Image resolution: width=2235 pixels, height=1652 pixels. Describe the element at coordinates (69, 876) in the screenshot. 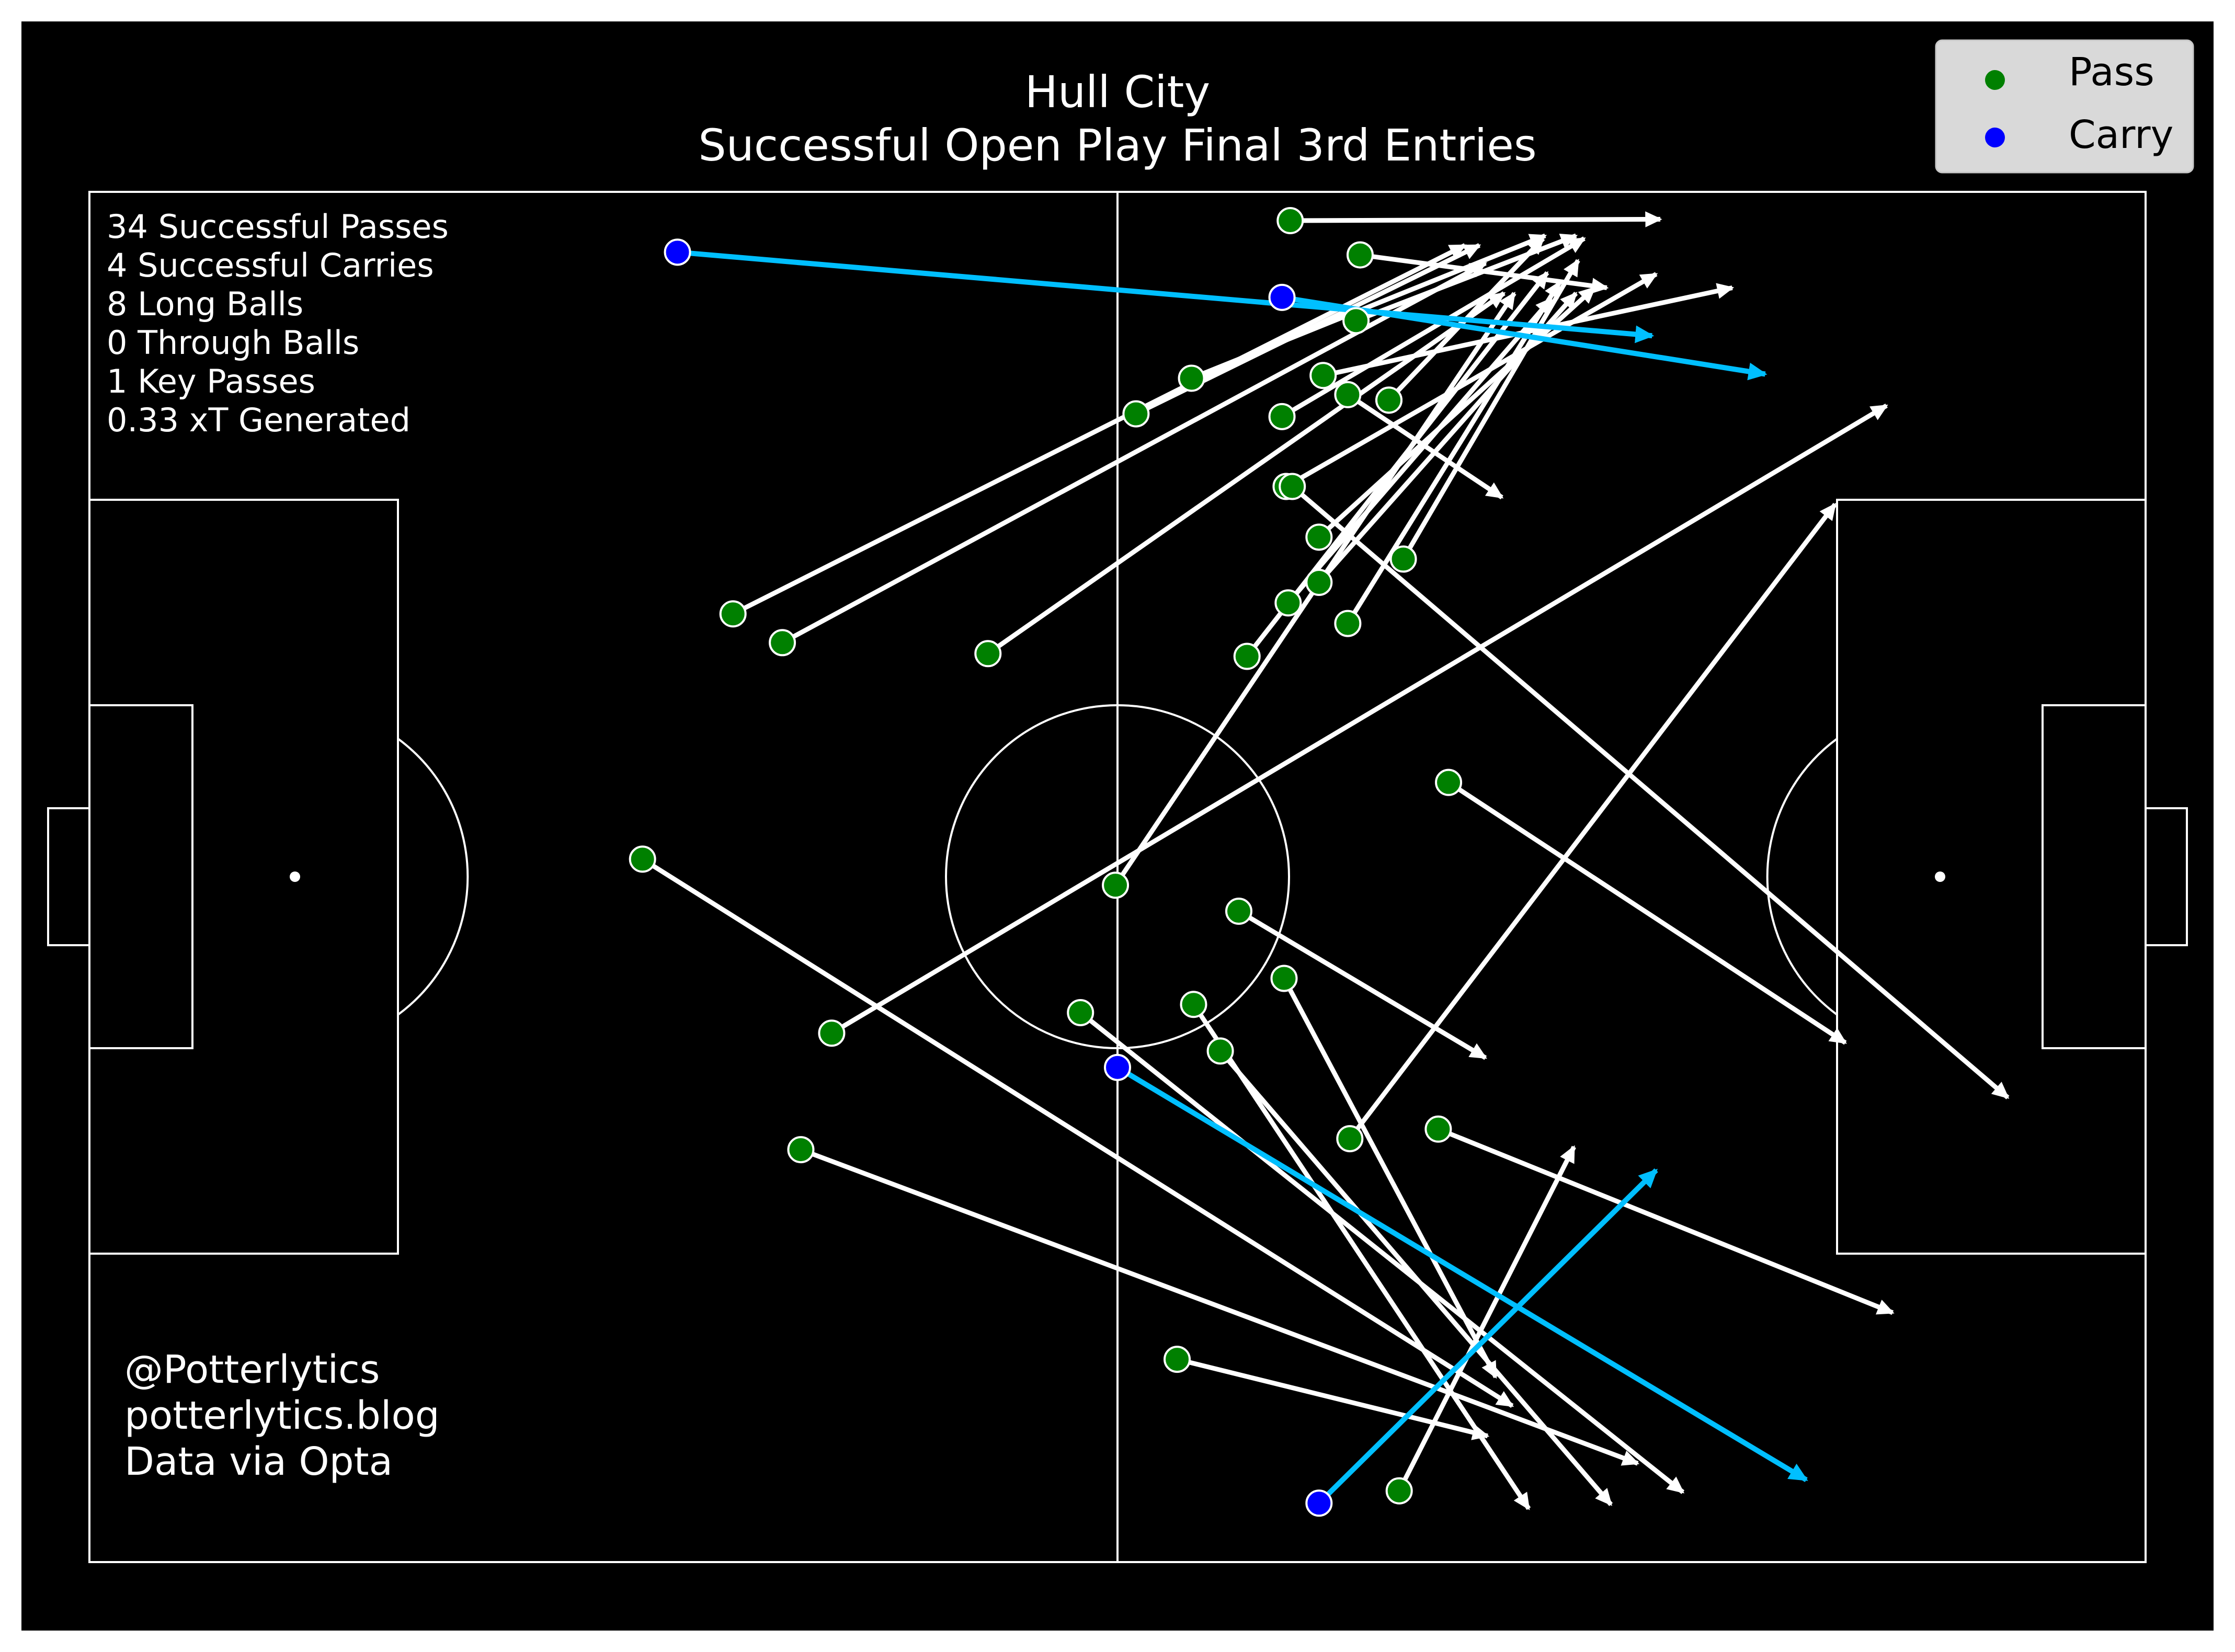

I see `left-goal` at that location.